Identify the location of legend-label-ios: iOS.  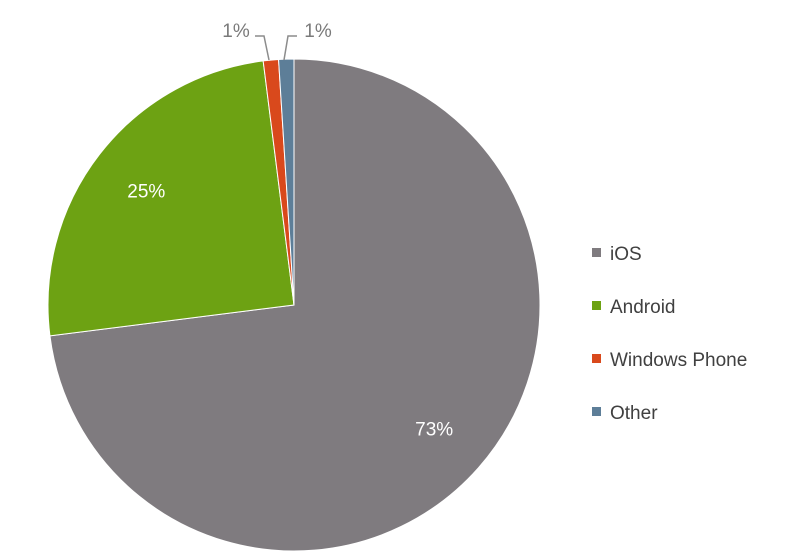
(626, 254).